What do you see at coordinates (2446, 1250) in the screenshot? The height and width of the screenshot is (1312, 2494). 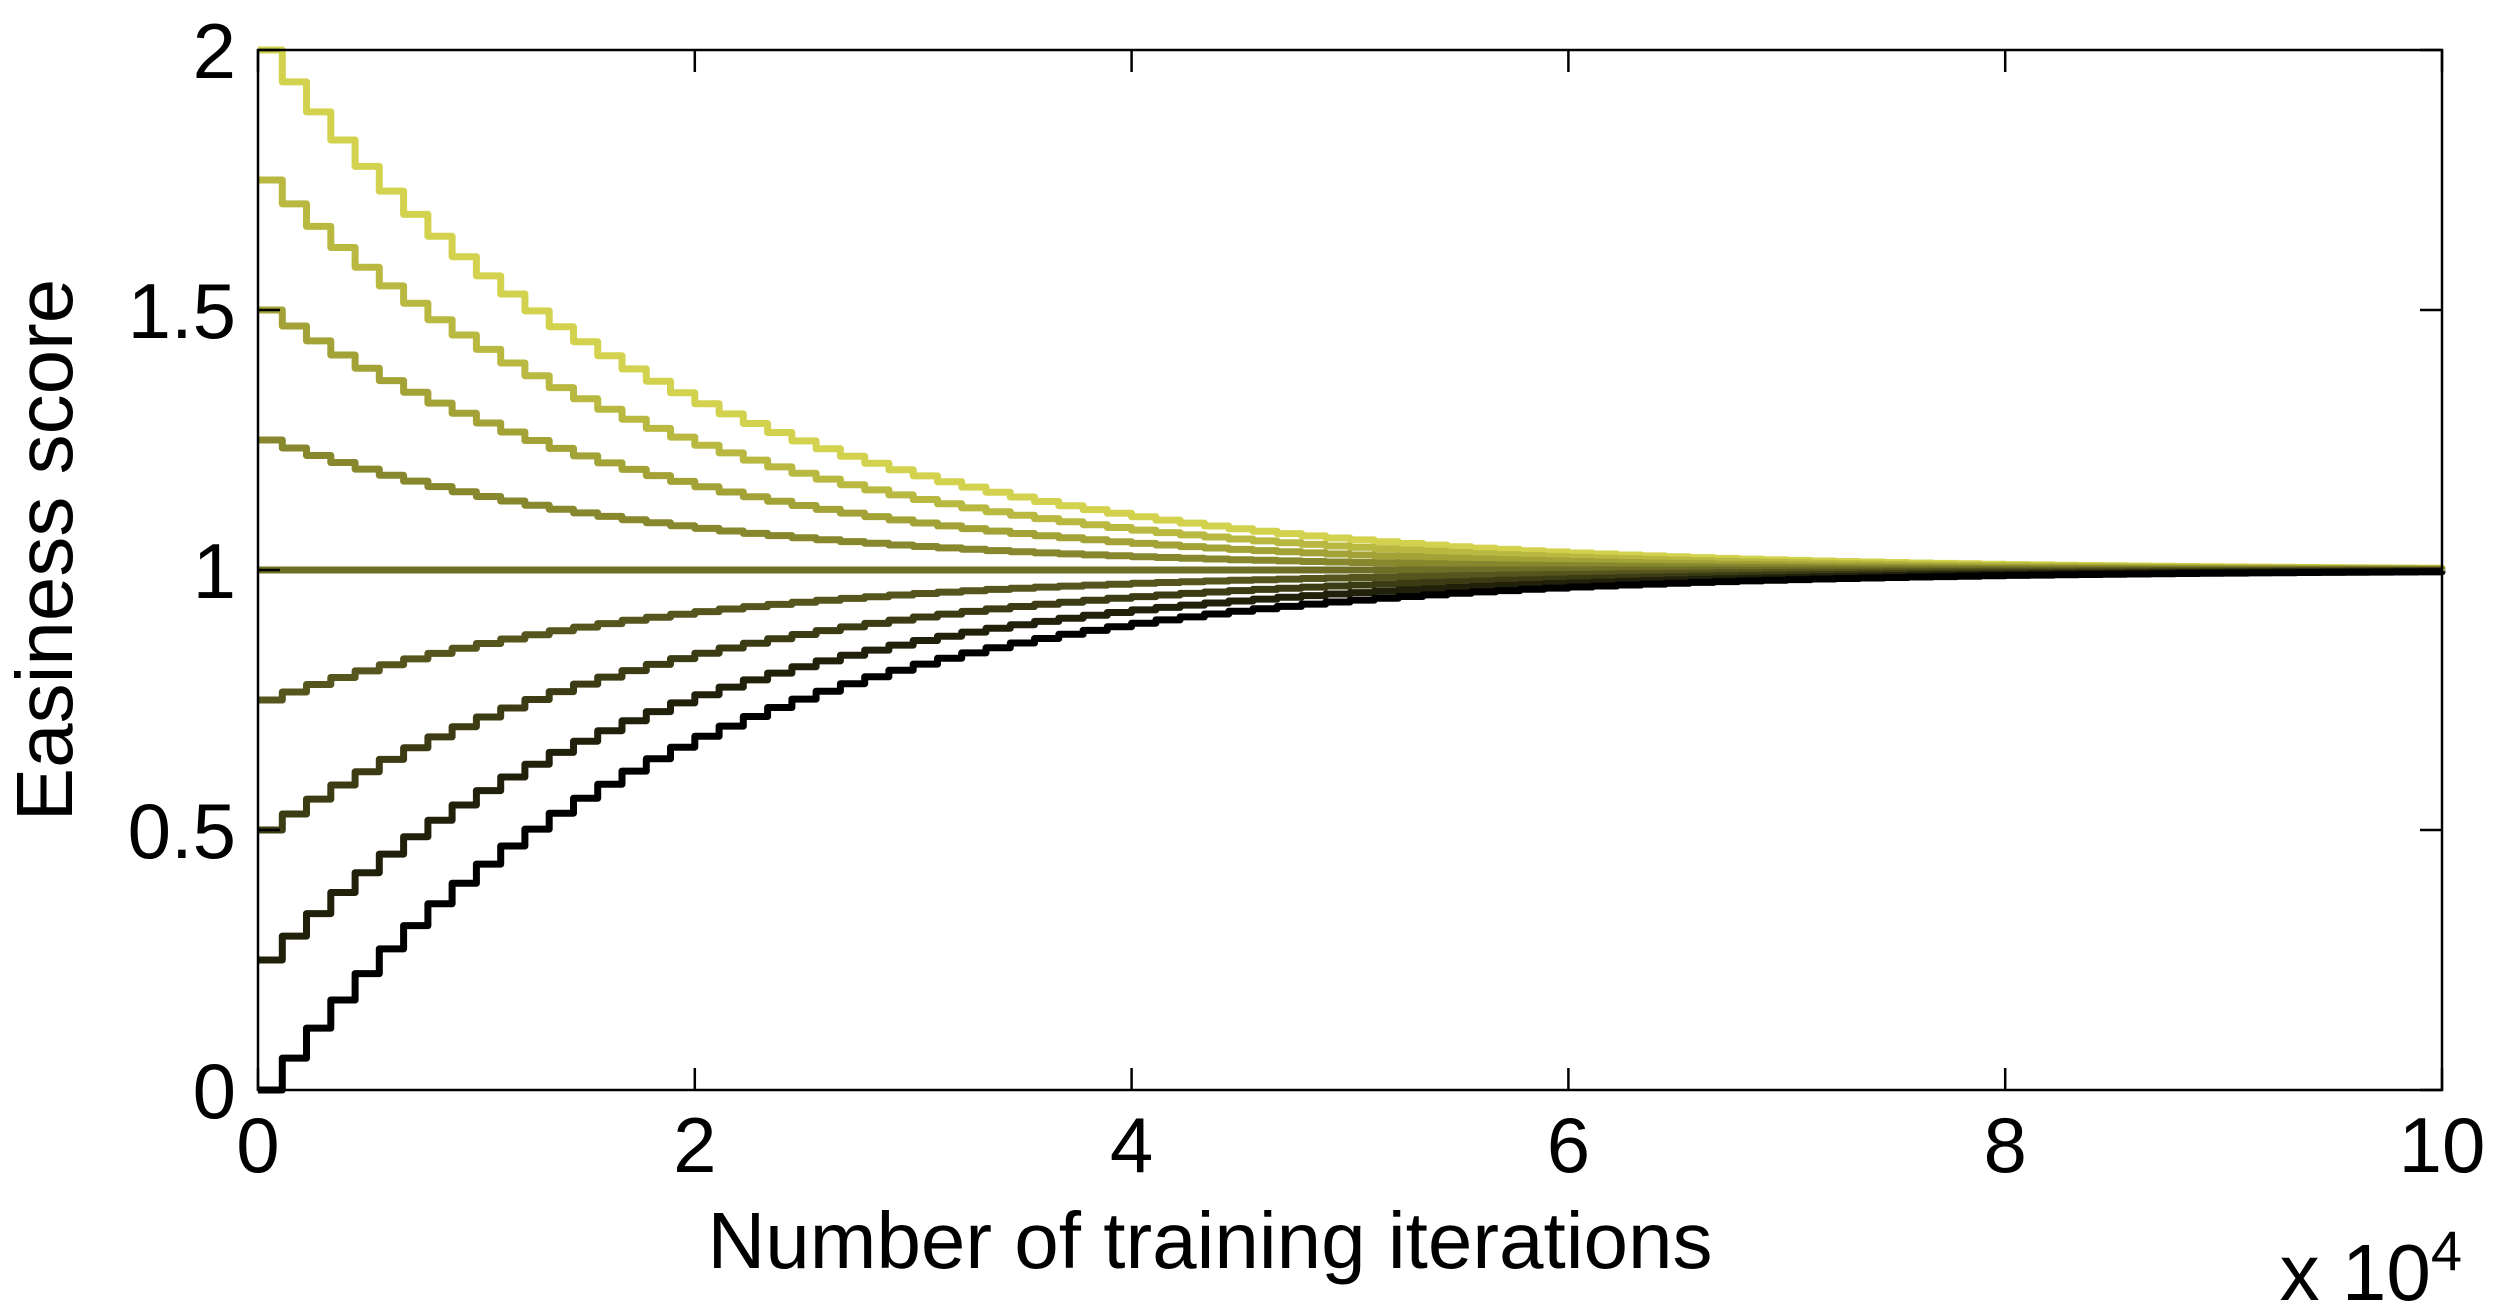 I see `x-multiplier-exponent: 4` at bounding box center [2446, 1250].